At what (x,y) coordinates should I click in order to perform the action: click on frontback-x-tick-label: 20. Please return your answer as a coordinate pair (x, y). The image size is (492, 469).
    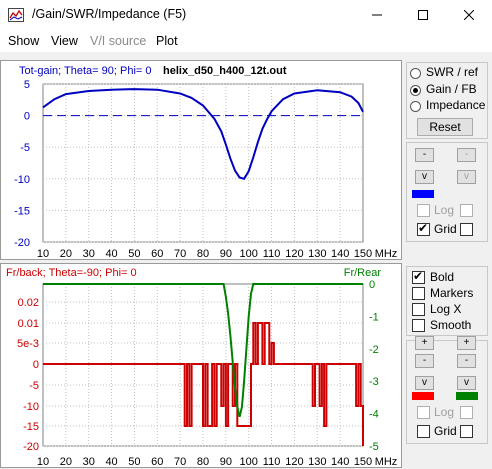
    Looking at the image, I should click on (66, 461).